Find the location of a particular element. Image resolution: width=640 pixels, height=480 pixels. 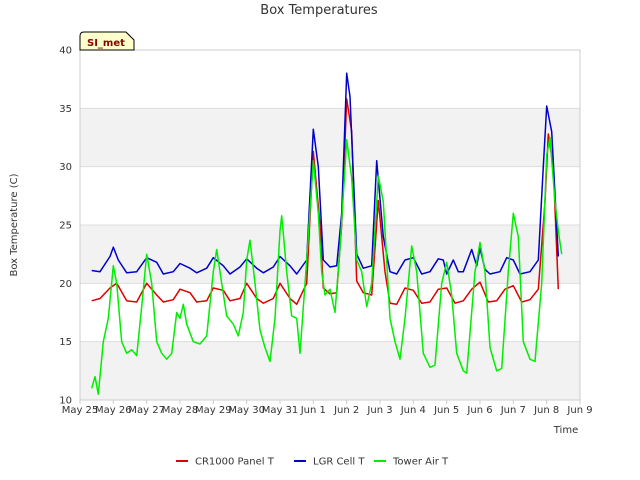

site-badge-shape is located at coordinates (107, 41).